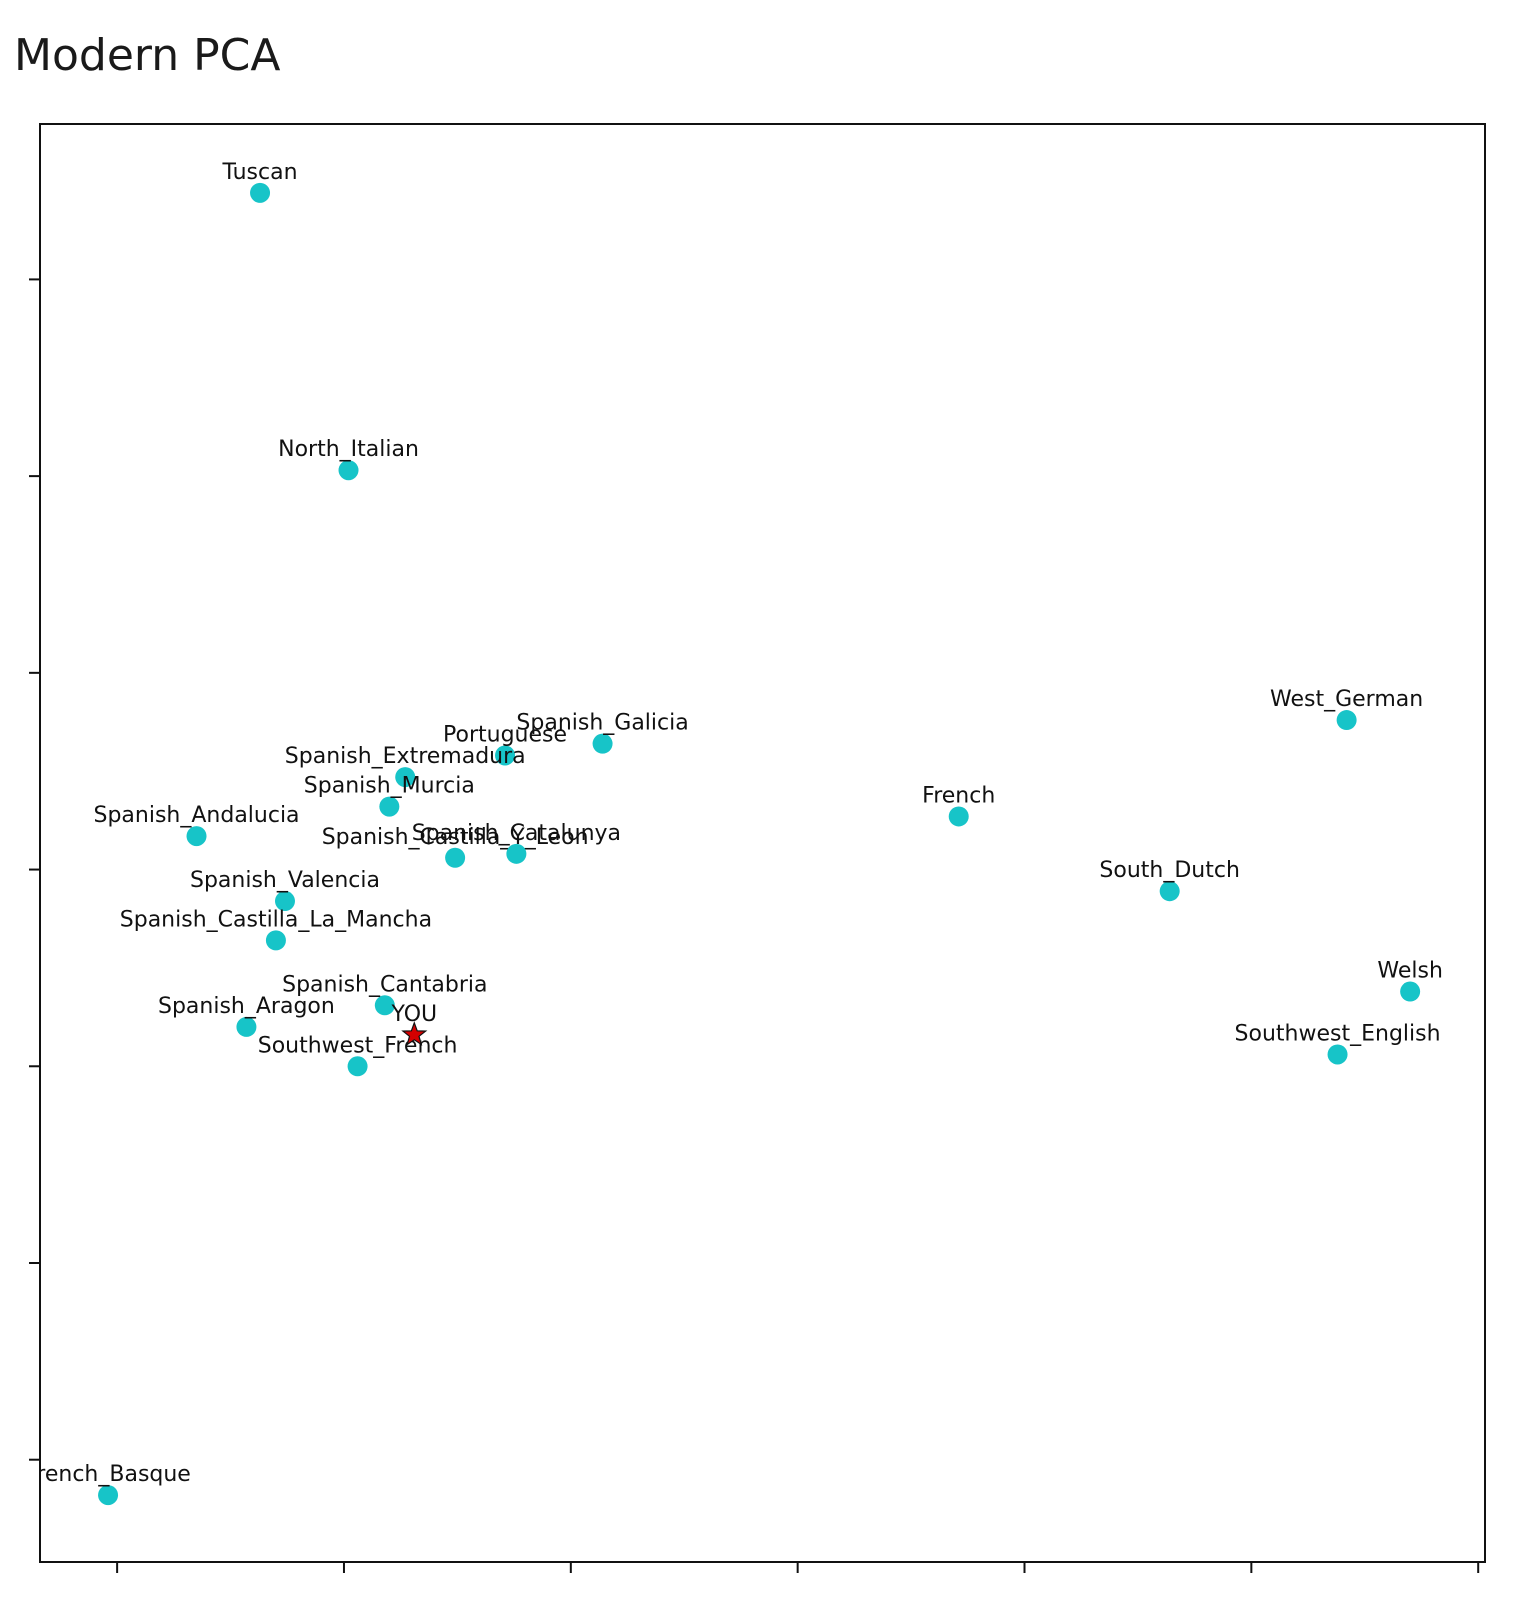  What do you see at coordinates (260, 172) in the screenshot?
I see `point-label: Tuscan` at bounding box center [260, 172].